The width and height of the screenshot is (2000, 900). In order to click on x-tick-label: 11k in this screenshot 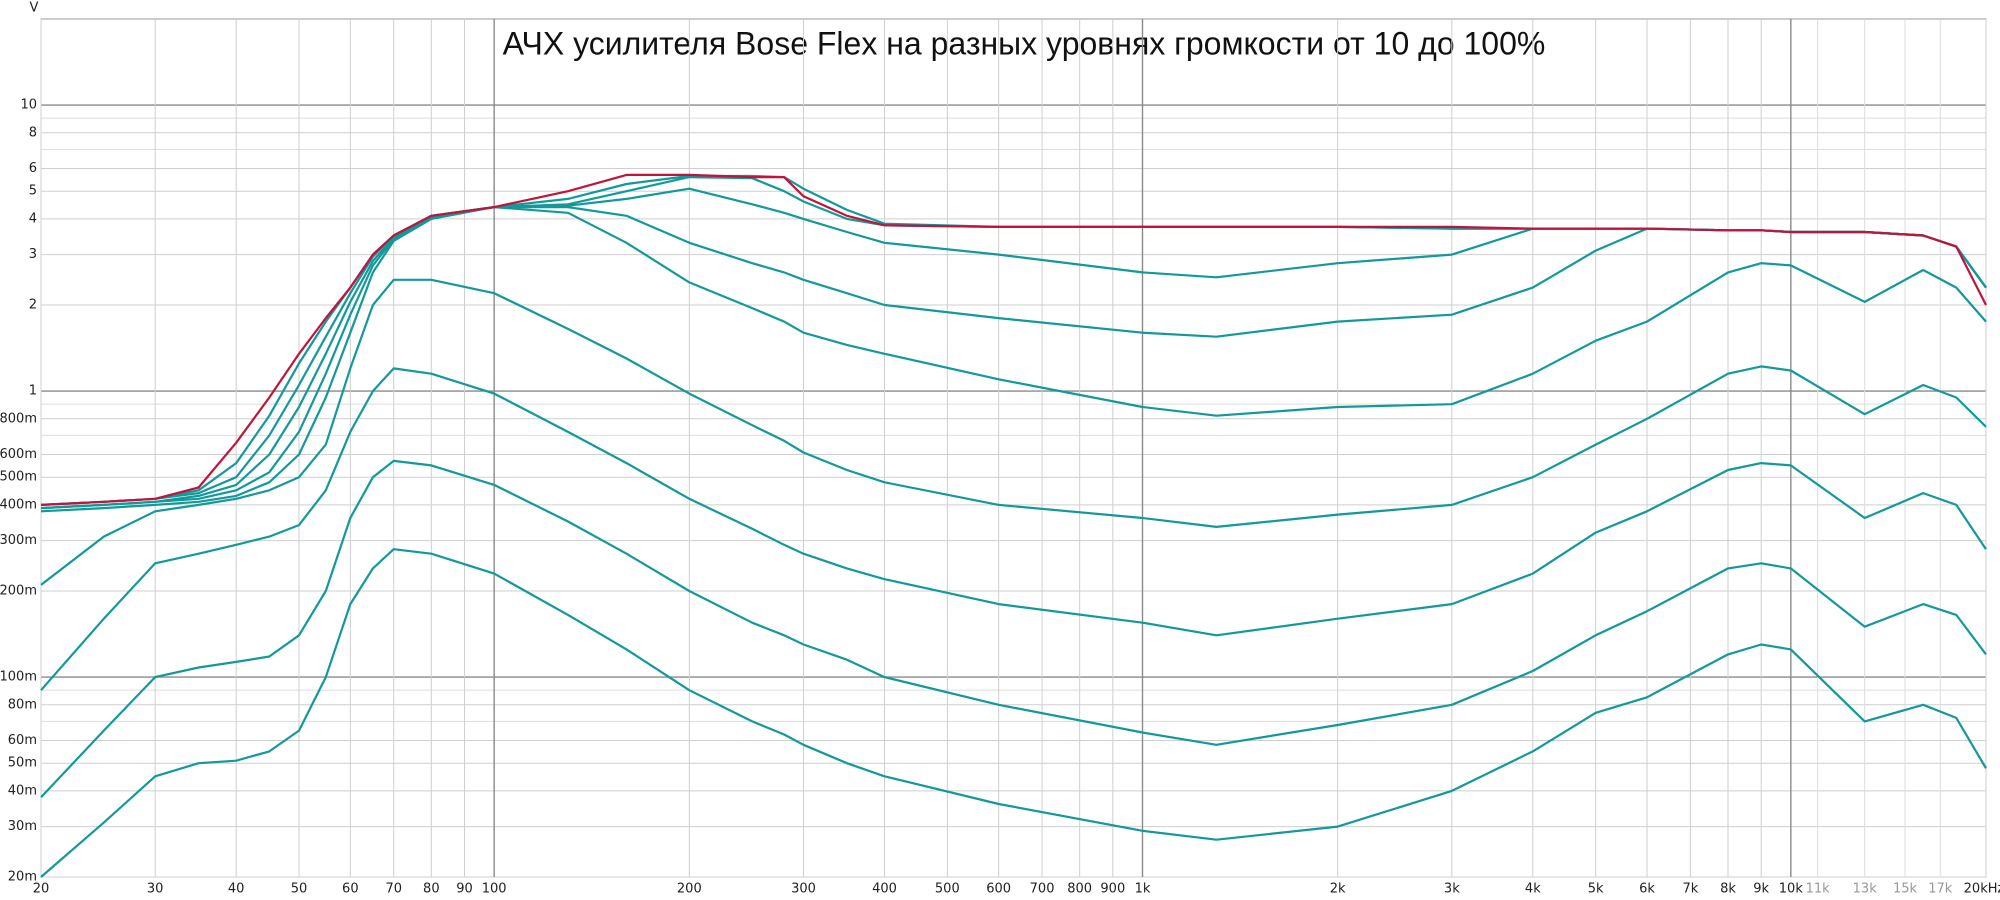, I will do `click(1818, 889)`.